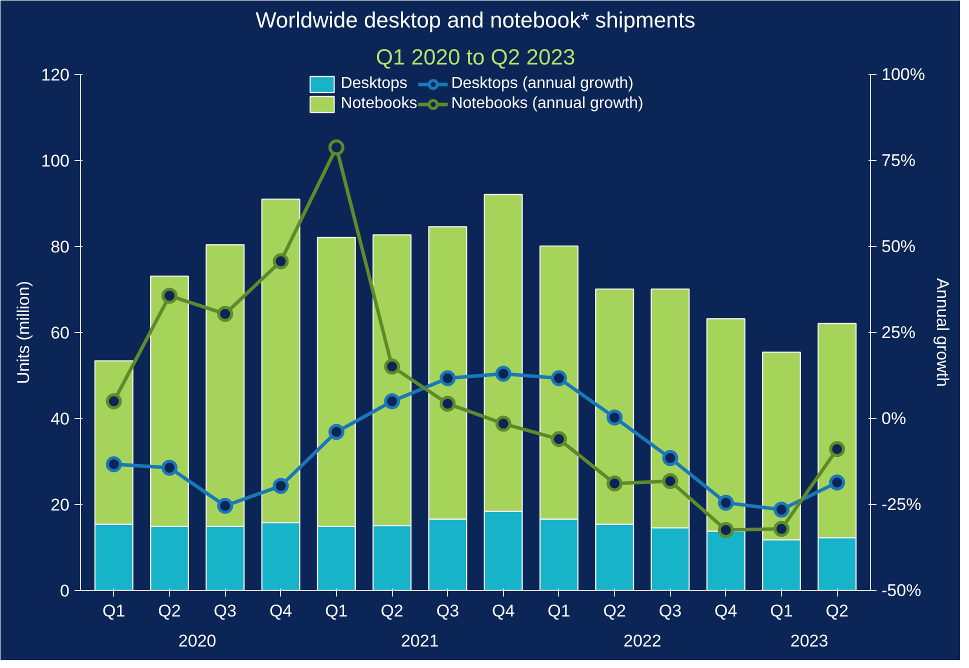  Describe the element at coordinates (942, 332) in the screenshot. I see `y2-axis-title: Annual growth` at that location.